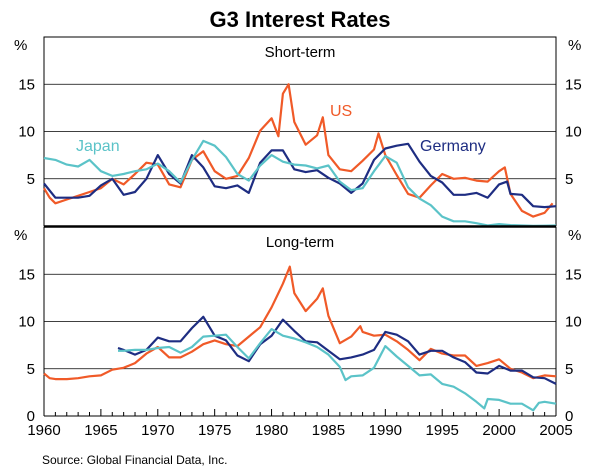 This screenshot has width=600, height=475. I want to click on x-tick-label-1995: 1995, so click(442, 430).